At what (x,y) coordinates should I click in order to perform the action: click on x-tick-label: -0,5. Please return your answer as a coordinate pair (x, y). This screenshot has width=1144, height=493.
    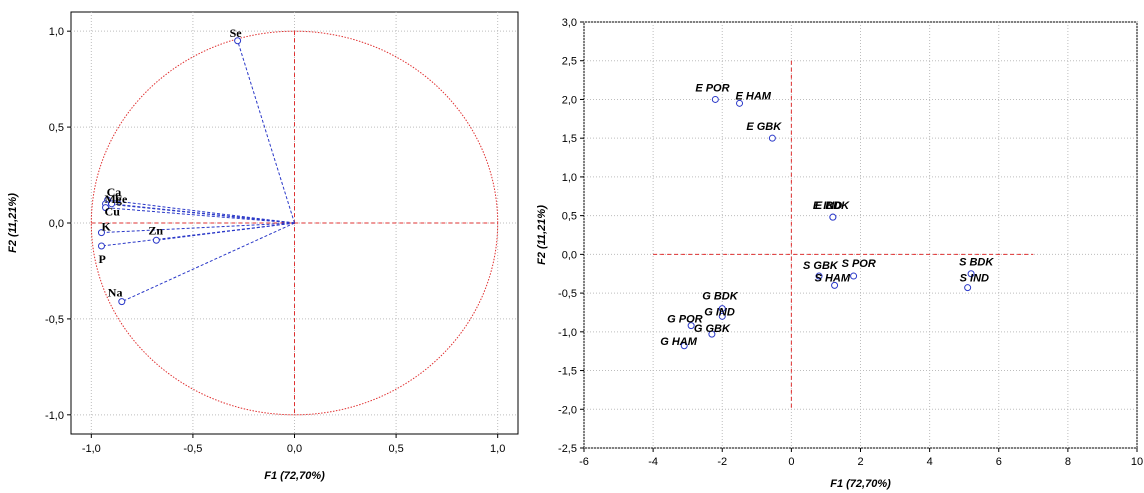
    Looking at the image, I should click on (192, 449).